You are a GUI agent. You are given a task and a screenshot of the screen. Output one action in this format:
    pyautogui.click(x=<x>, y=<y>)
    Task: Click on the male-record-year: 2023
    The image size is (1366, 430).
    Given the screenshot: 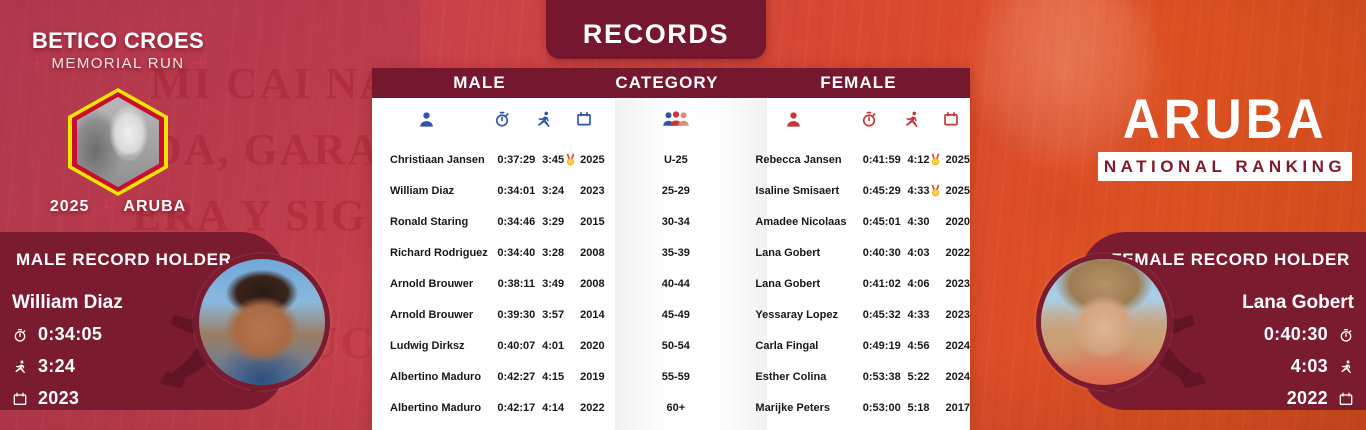 What is the action you would take?
    pyautogui.click(x=45, y=398)
    